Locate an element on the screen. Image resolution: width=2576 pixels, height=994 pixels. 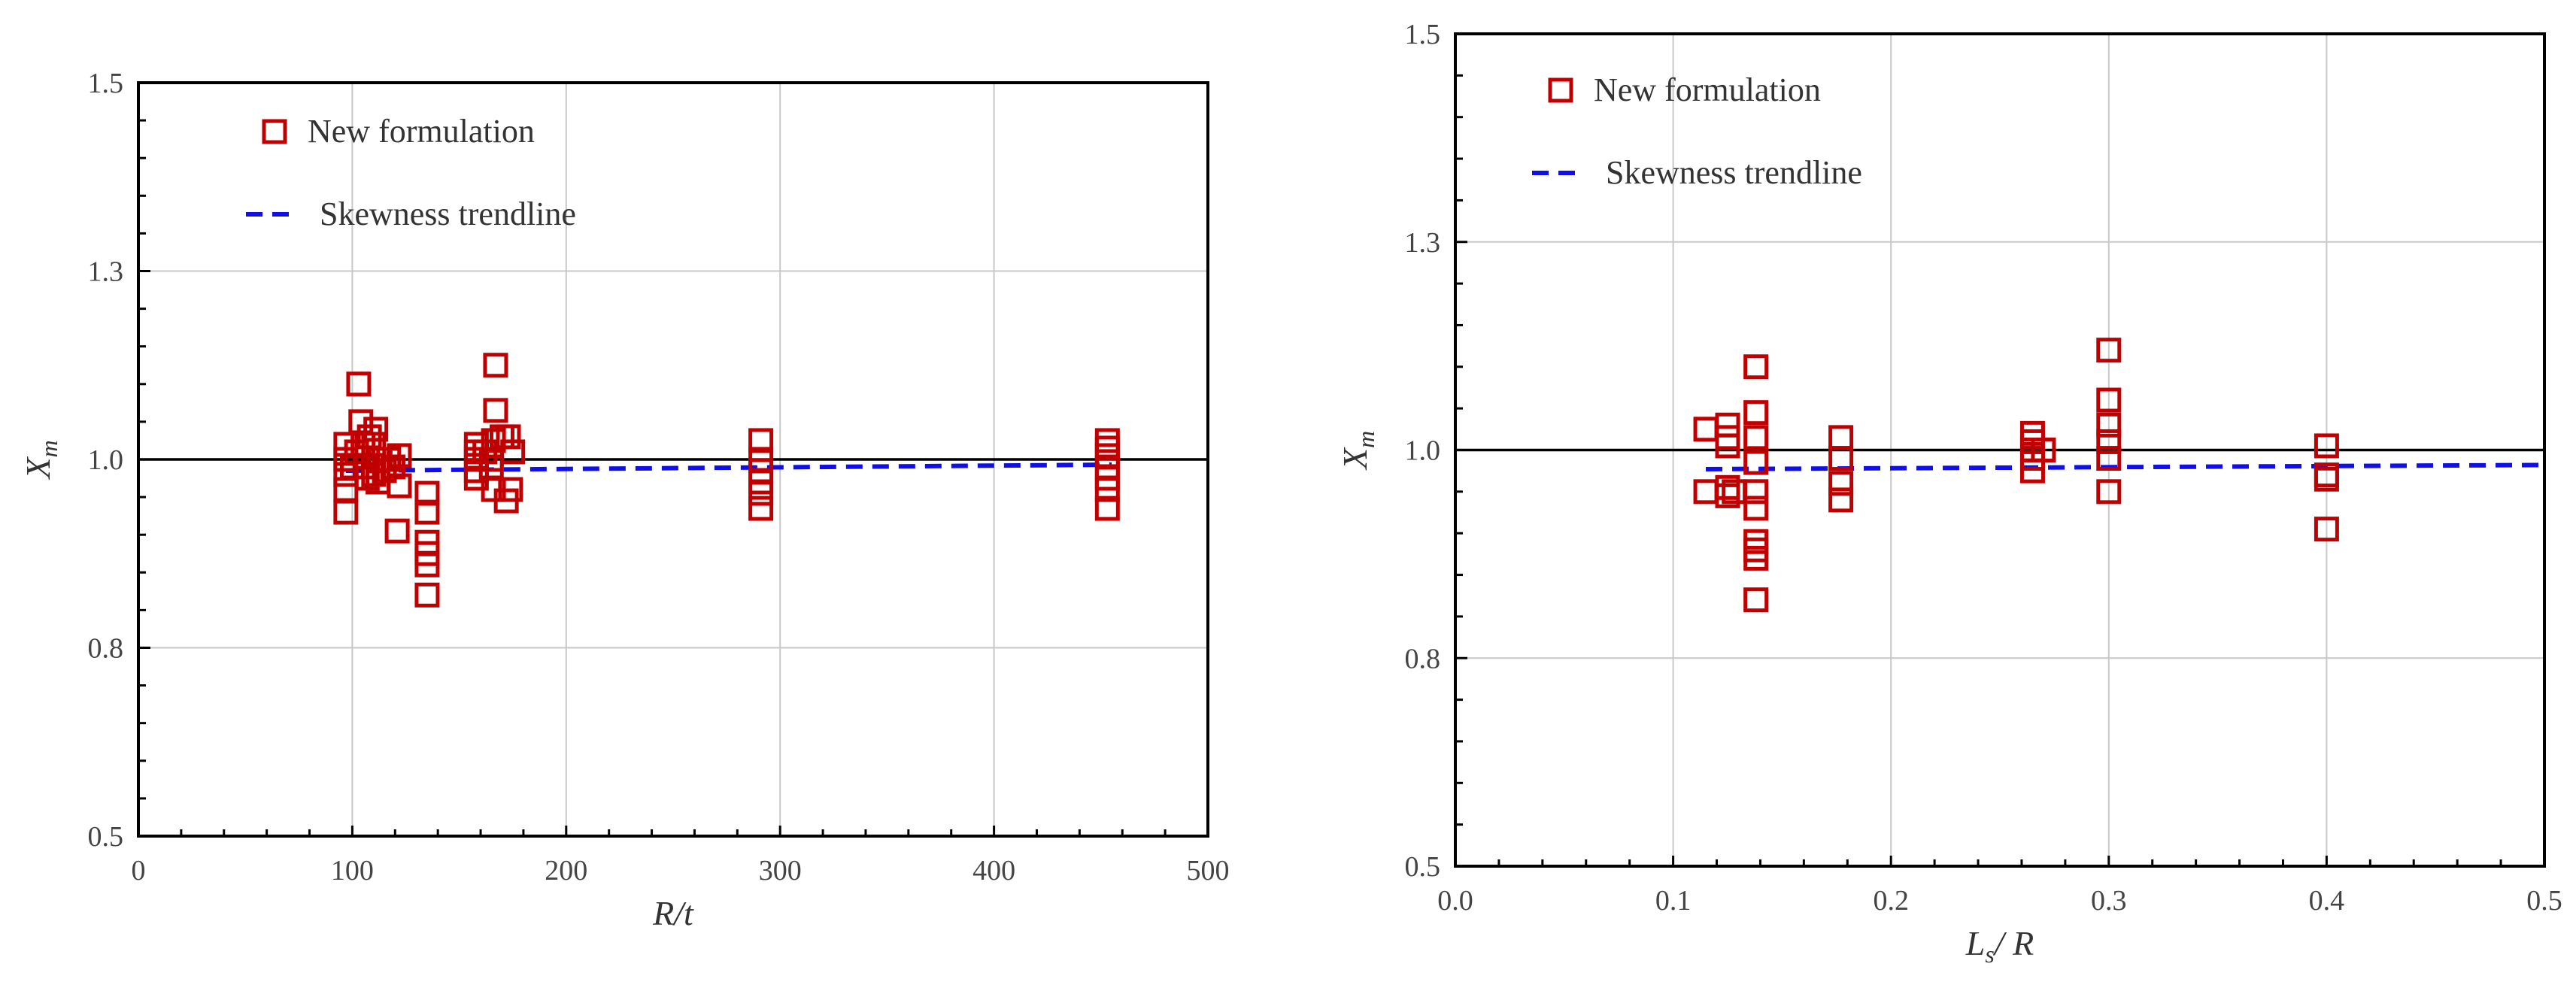
x-tick-label: 0.1 is located at coordinates (1673, 901).